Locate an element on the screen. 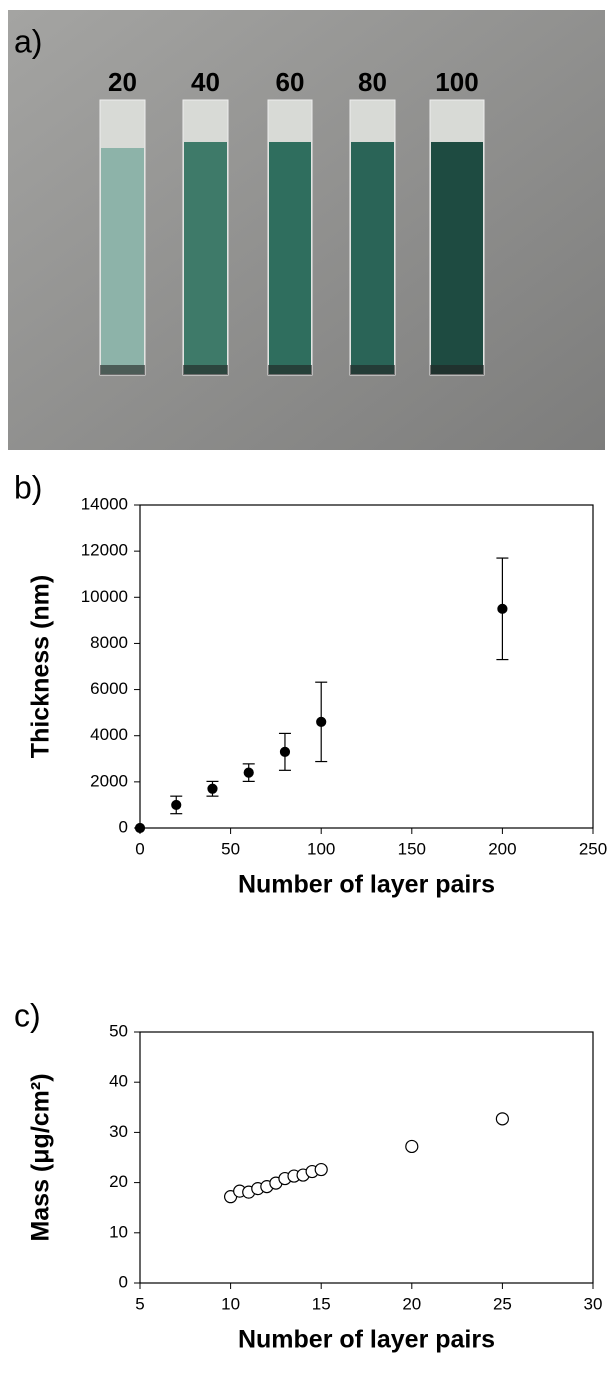  strip-label: 20 is located at coordinates (122, 82).